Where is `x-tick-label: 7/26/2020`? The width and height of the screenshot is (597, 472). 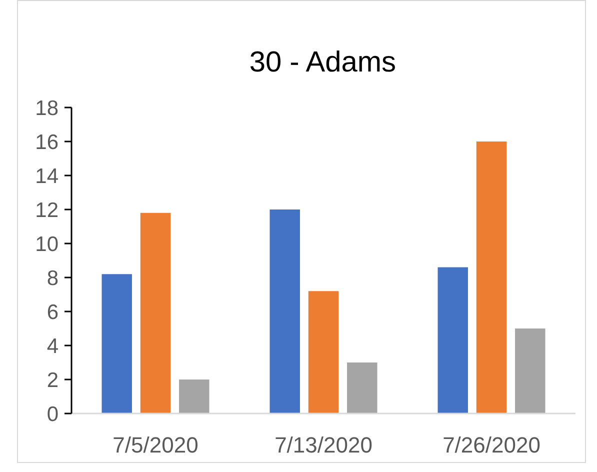 x-tick-label: 7/26/2020 is located at coordinates (491, 445).